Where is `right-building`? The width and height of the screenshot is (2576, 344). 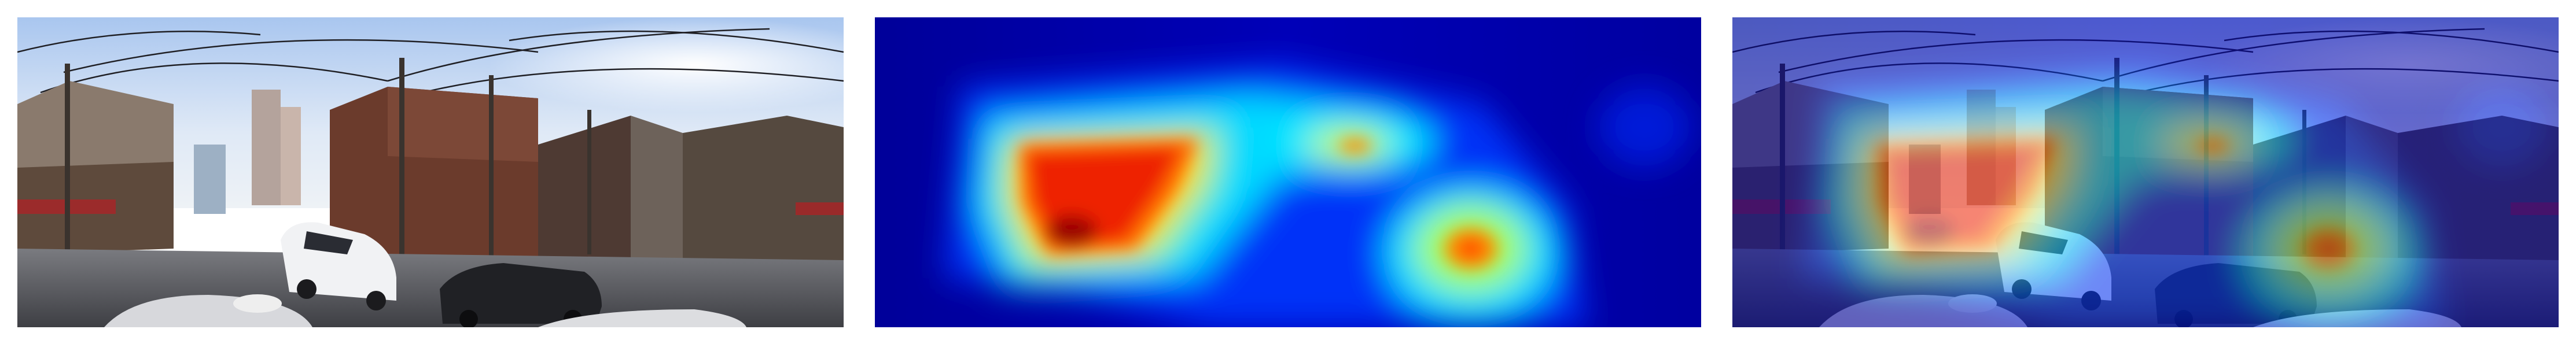
right-building is located at coordinates (763, 203).